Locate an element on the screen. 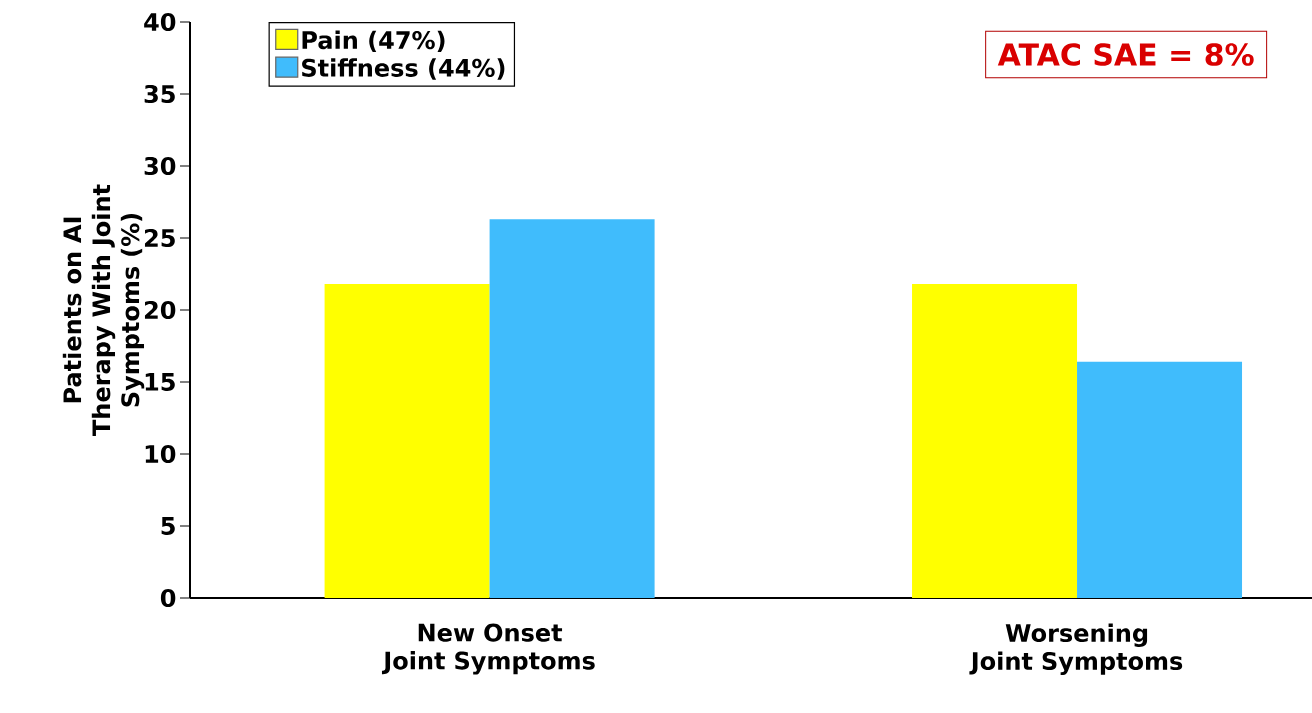 Image resolution: width=1312 pixels, height=713 pixels. y-tick-label: 20 is located at coordinates (160, 310).